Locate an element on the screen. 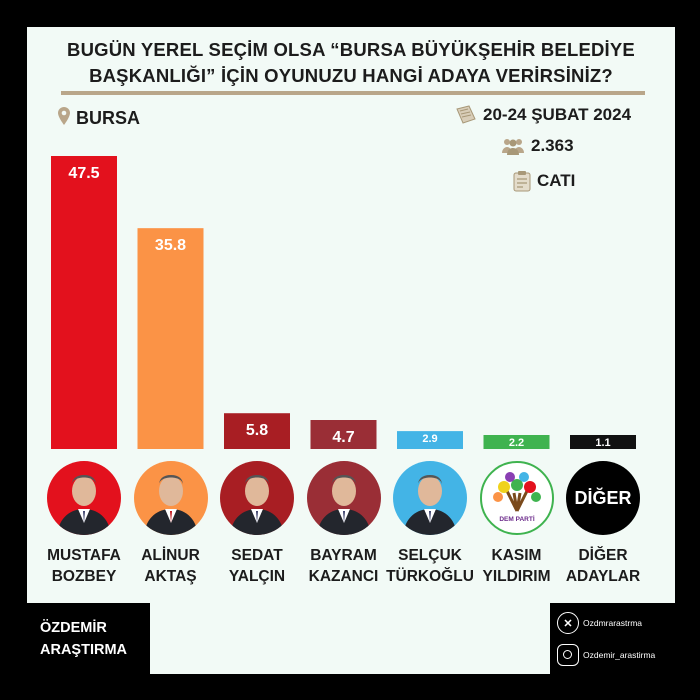 The width and height of the screenshot is (700, 700). survey-date: 20-24 ŞUBAT 2024 is located at coordinates (543, 115).